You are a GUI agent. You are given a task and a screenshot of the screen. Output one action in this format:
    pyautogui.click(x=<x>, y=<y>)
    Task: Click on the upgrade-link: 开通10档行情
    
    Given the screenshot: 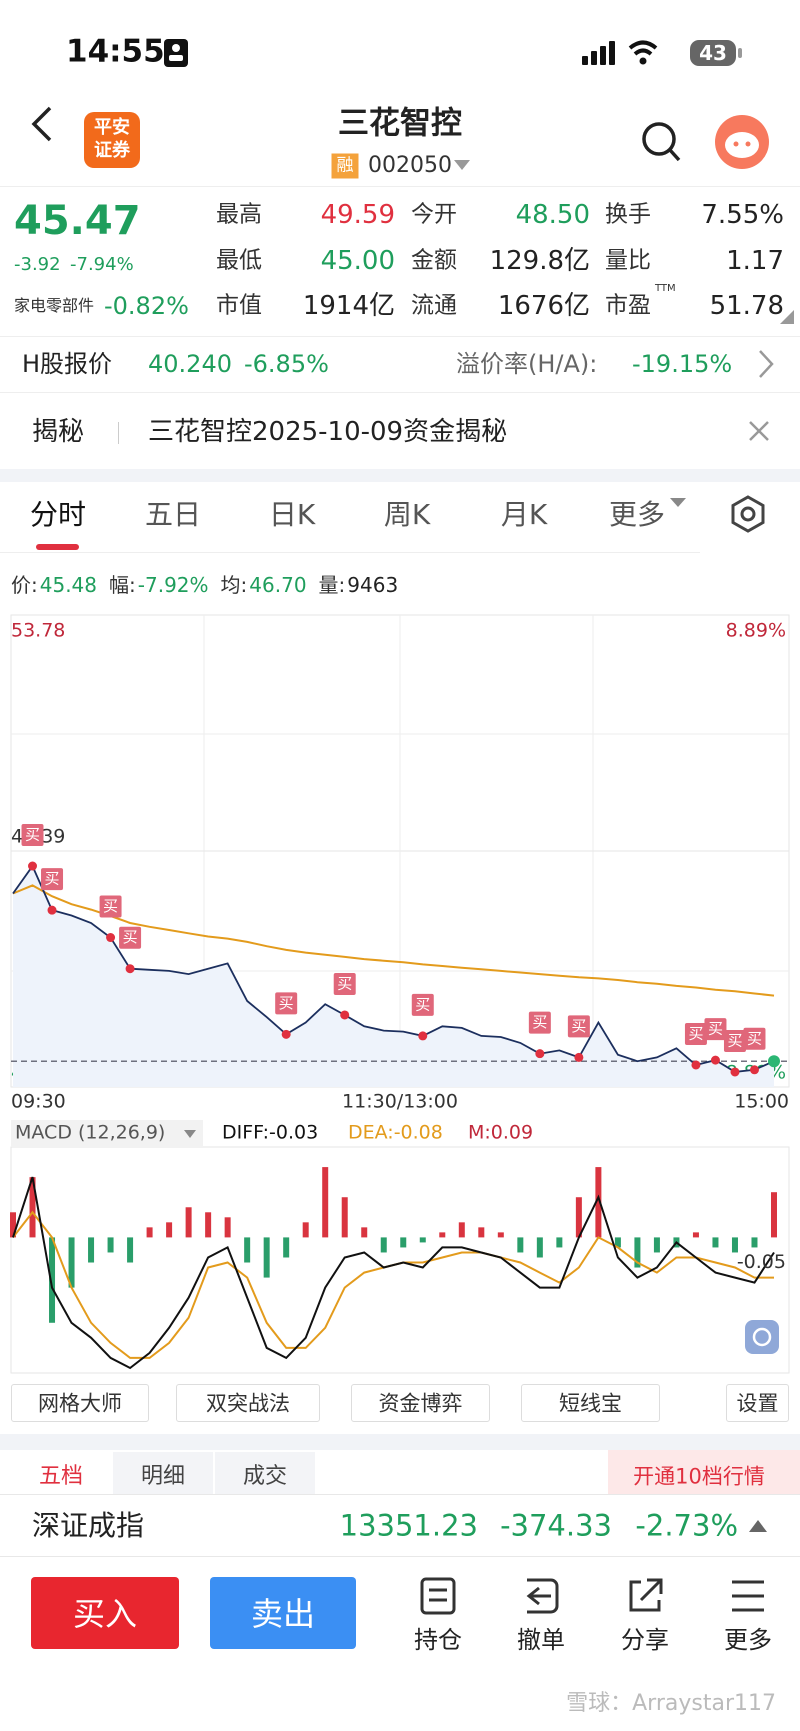 What is the action you would take?
    pyautogui.click(x=699, y=1476)
    